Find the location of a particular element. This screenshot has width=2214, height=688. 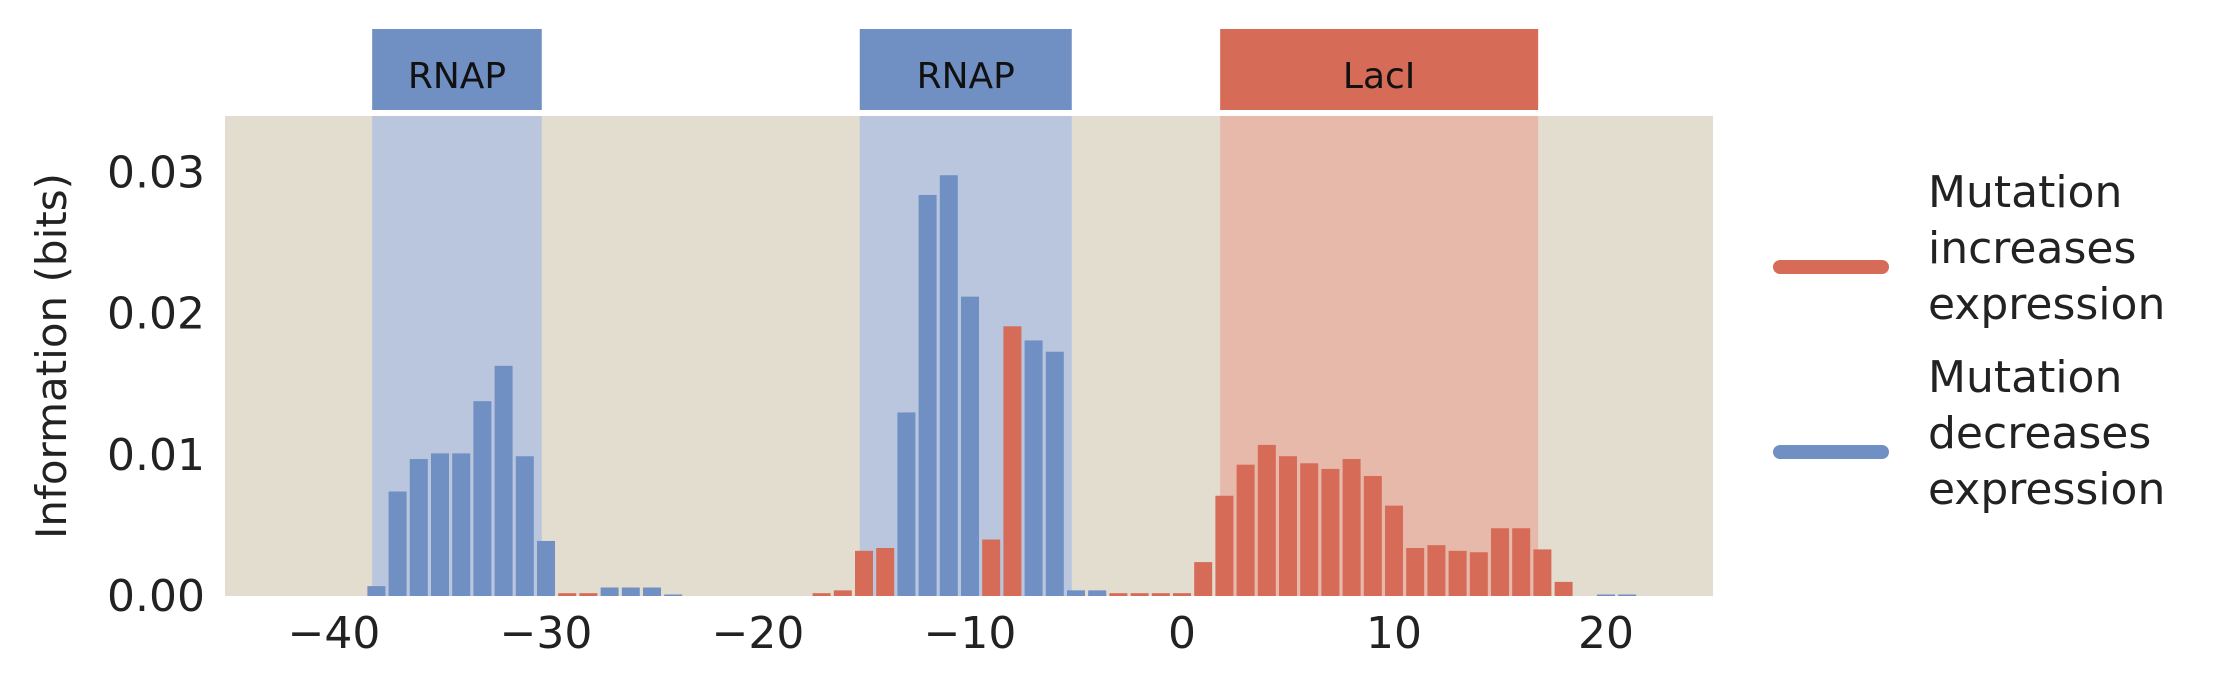

legend-label-increase: increases is located at coordinates (2032, 248).